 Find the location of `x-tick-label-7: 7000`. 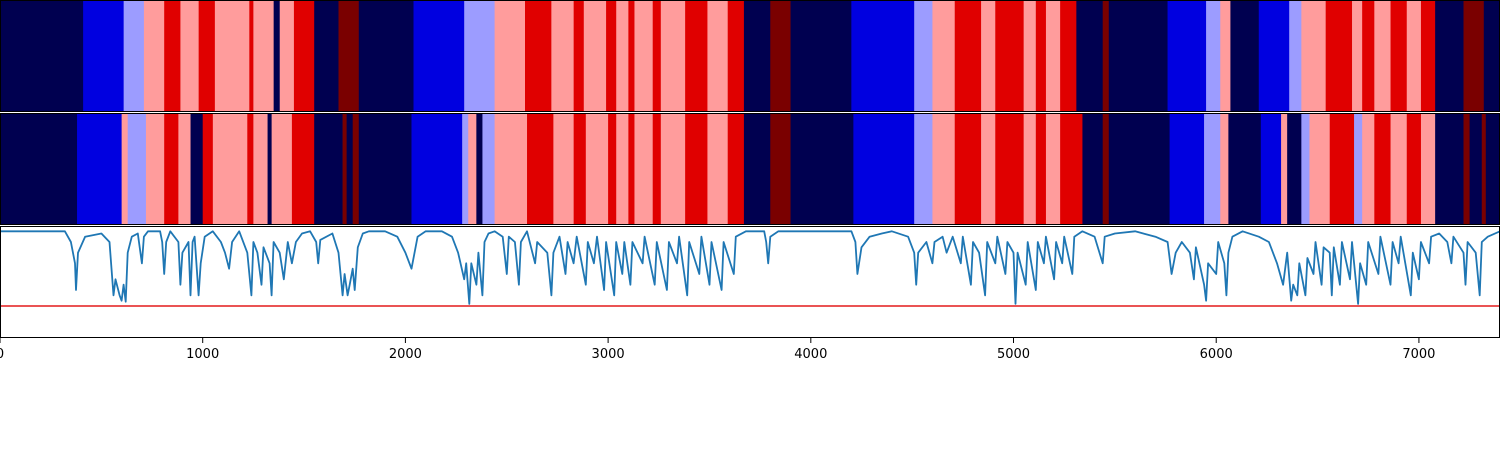

x-tick-label-7: 7000 is located at coordinates (1418, 354).